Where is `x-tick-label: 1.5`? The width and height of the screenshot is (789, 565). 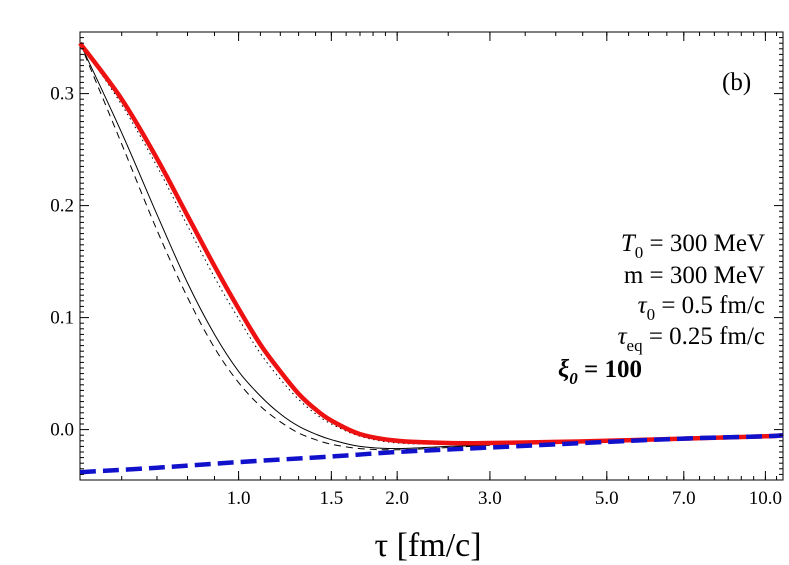 x-tick-label: 1.5 is located at coordinates (331, 498).